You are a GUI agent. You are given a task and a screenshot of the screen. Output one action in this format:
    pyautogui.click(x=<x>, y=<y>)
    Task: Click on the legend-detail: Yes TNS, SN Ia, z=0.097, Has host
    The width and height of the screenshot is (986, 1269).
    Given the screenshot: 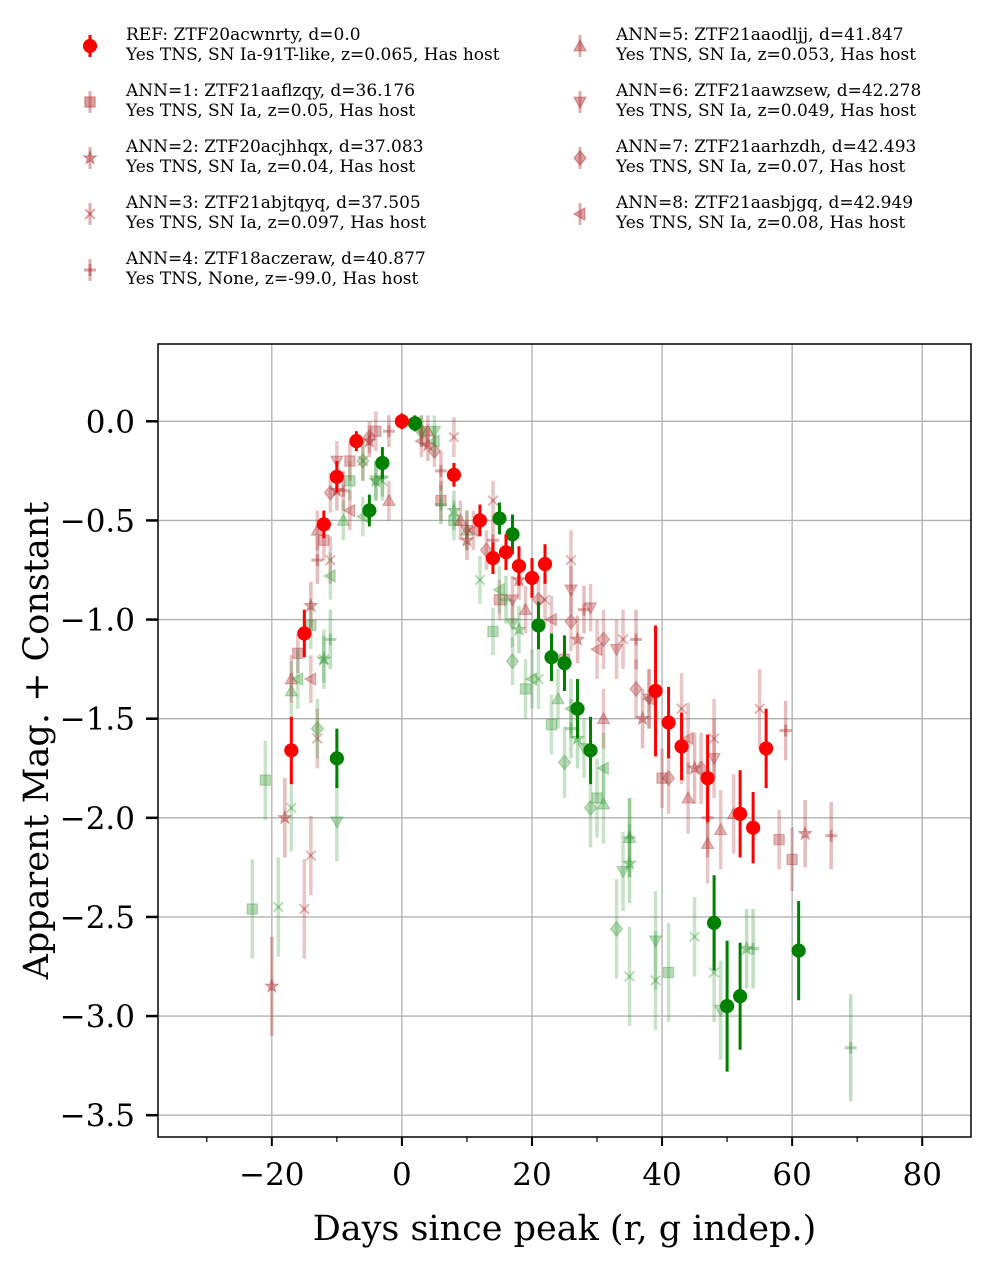 What is the action you would take?
    pyautogui.click(x=275, y=223)
    